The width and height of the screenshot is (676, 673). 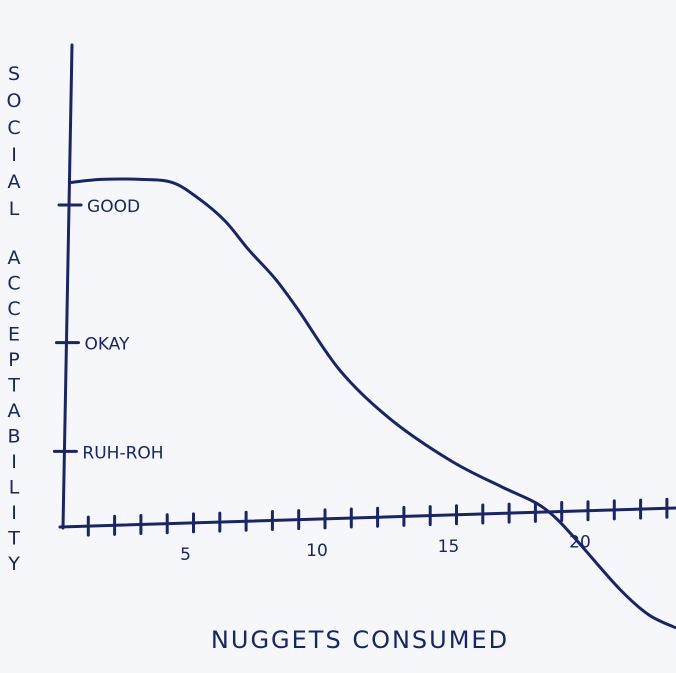 I want to click on y-axis-title-letter: B, so click(x=13, y=437).